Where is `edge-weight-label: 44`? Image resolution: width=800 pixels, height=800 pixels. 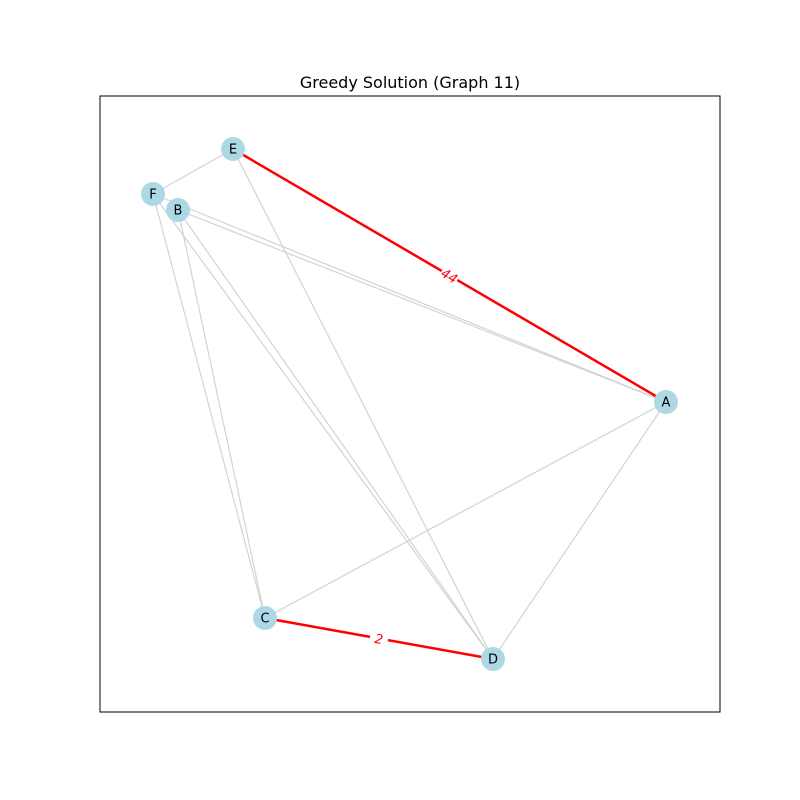
edge-weight-label: 44 is located at coordinates (449, 276).